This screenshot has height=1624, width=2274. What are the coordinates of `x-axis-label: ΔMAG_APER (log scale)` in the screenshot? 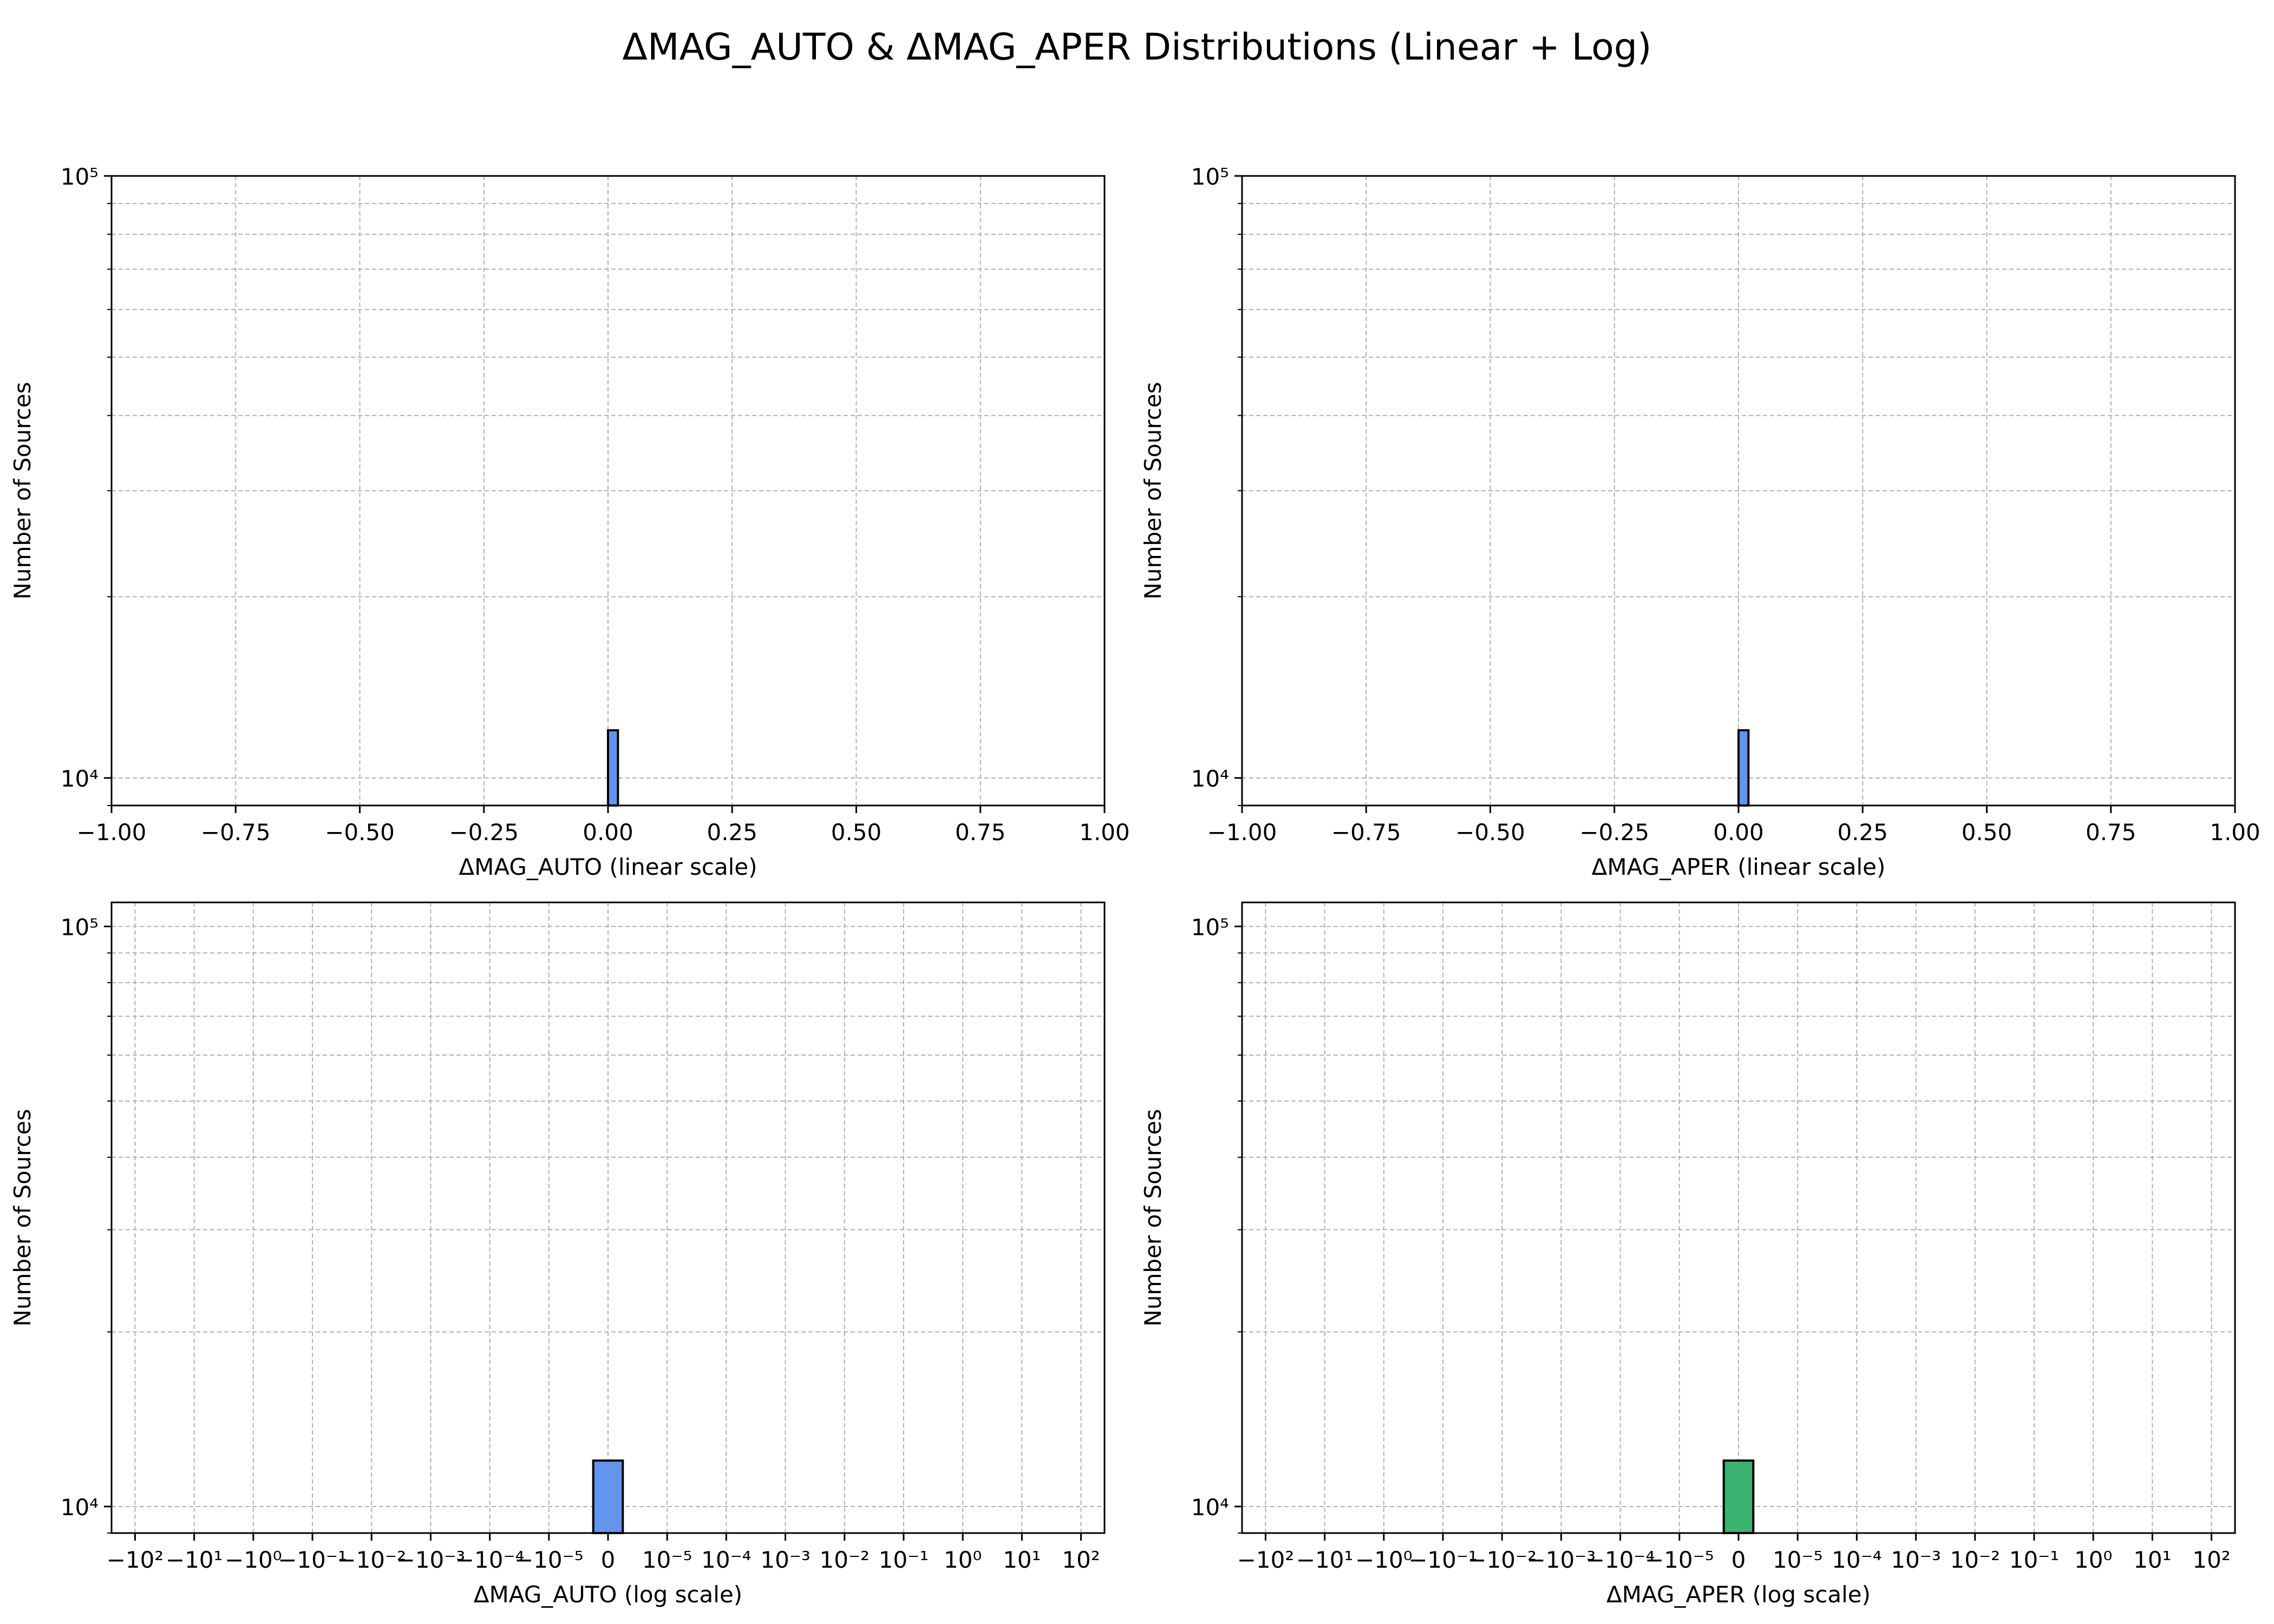 It's located at (1739, 1594).